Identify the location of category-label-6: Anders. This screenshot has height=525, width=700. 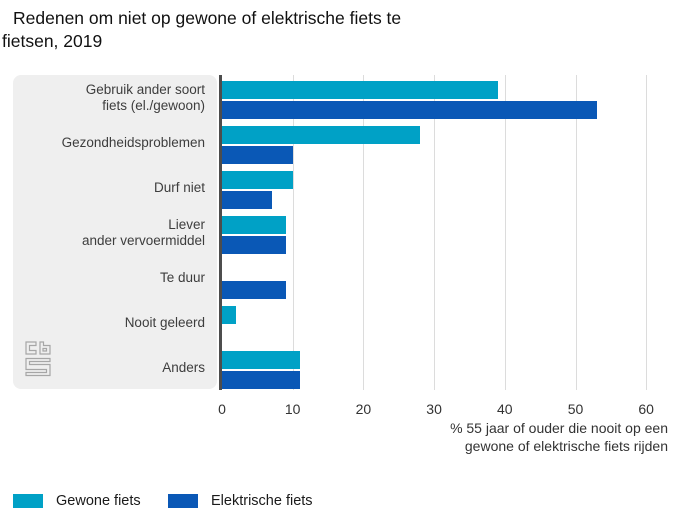
(183, 367).